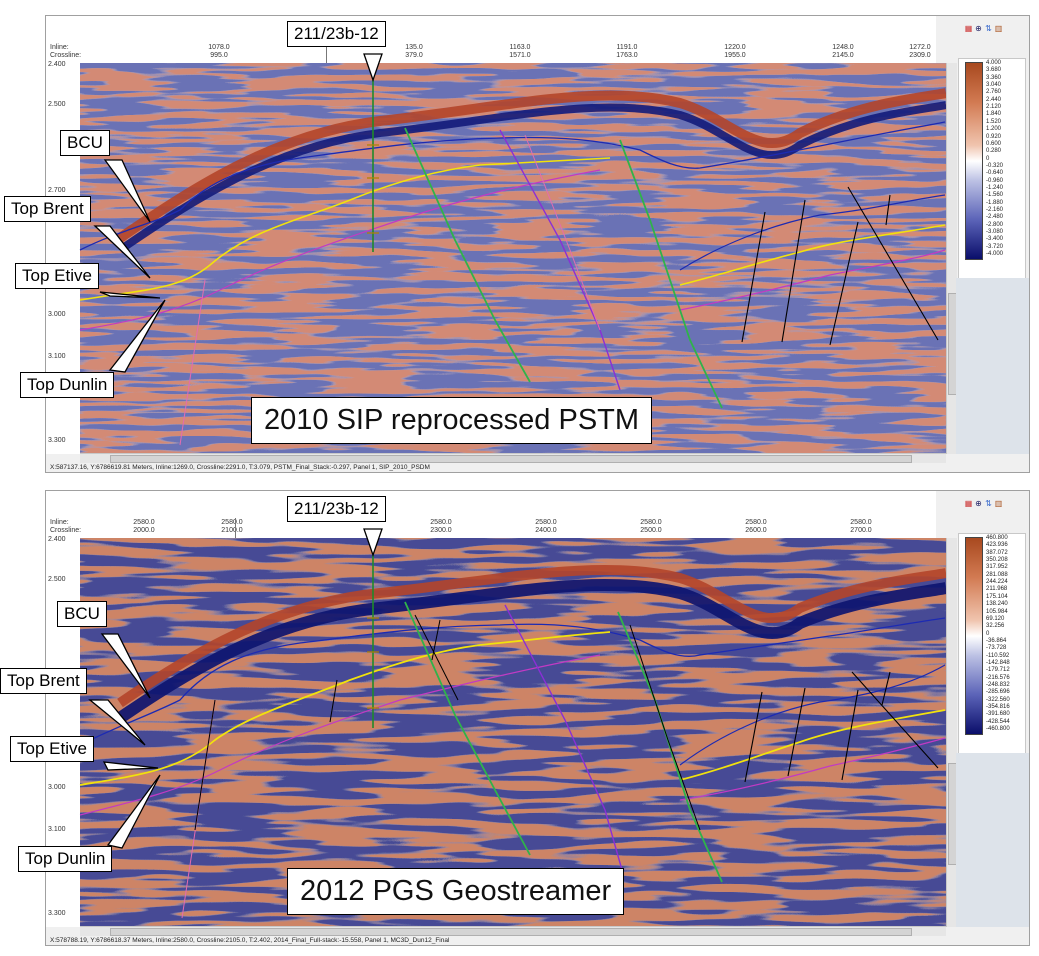  I want to click on display-toolbar: ▦ ⊕ ⇅ ▥, so click(994, 28).